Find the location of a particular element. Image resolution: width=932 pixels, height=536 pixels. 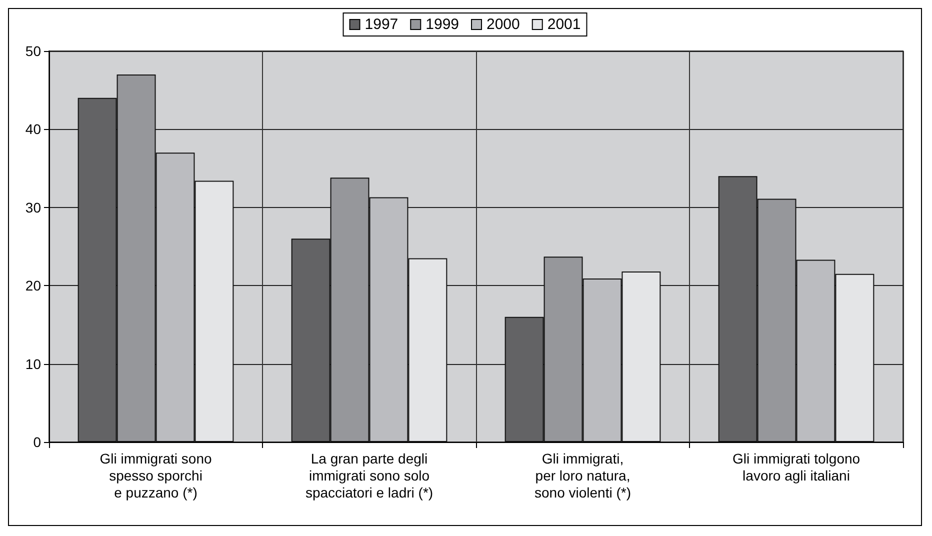

y-tick-label: 30 is located at coordinates (33, 207).